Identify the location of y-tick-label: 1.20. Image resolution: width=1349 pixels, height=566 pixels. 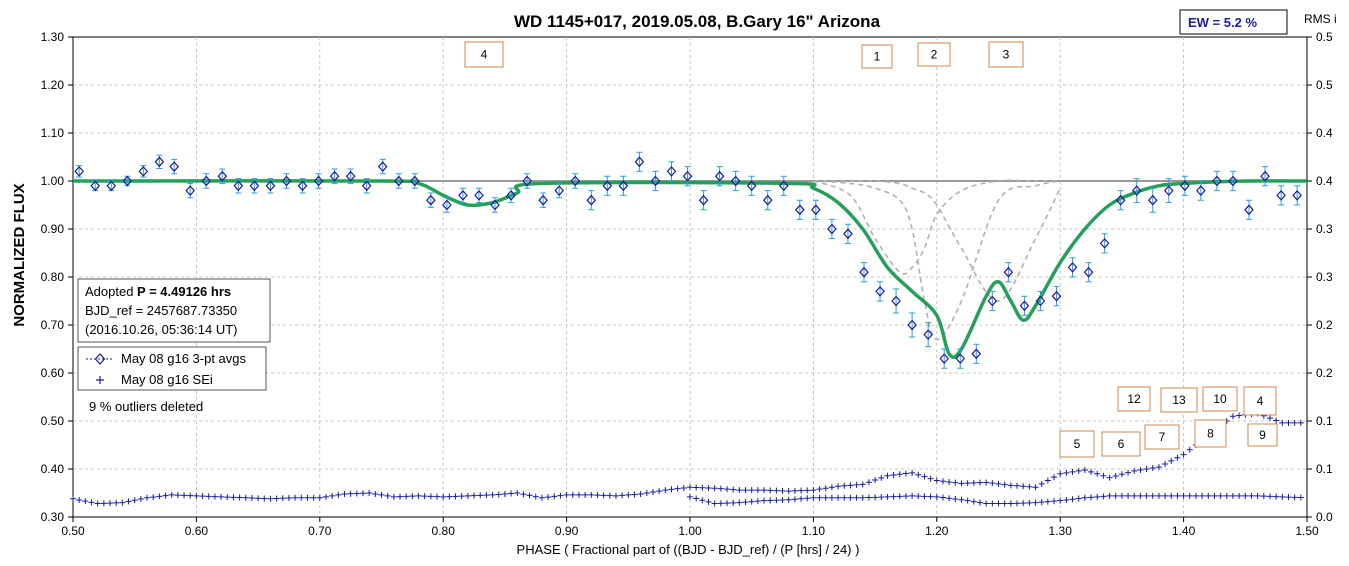
(53, 85).